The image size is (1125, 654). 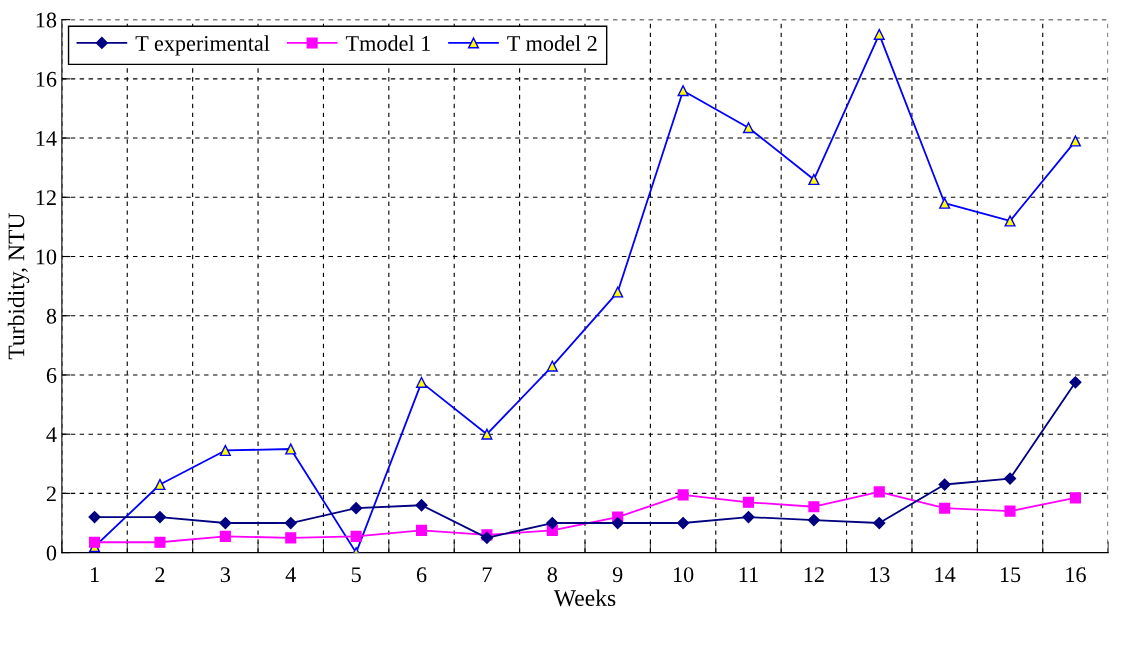 I want to click on legend-label: Tmodel 1, so click(x=387, y=43).